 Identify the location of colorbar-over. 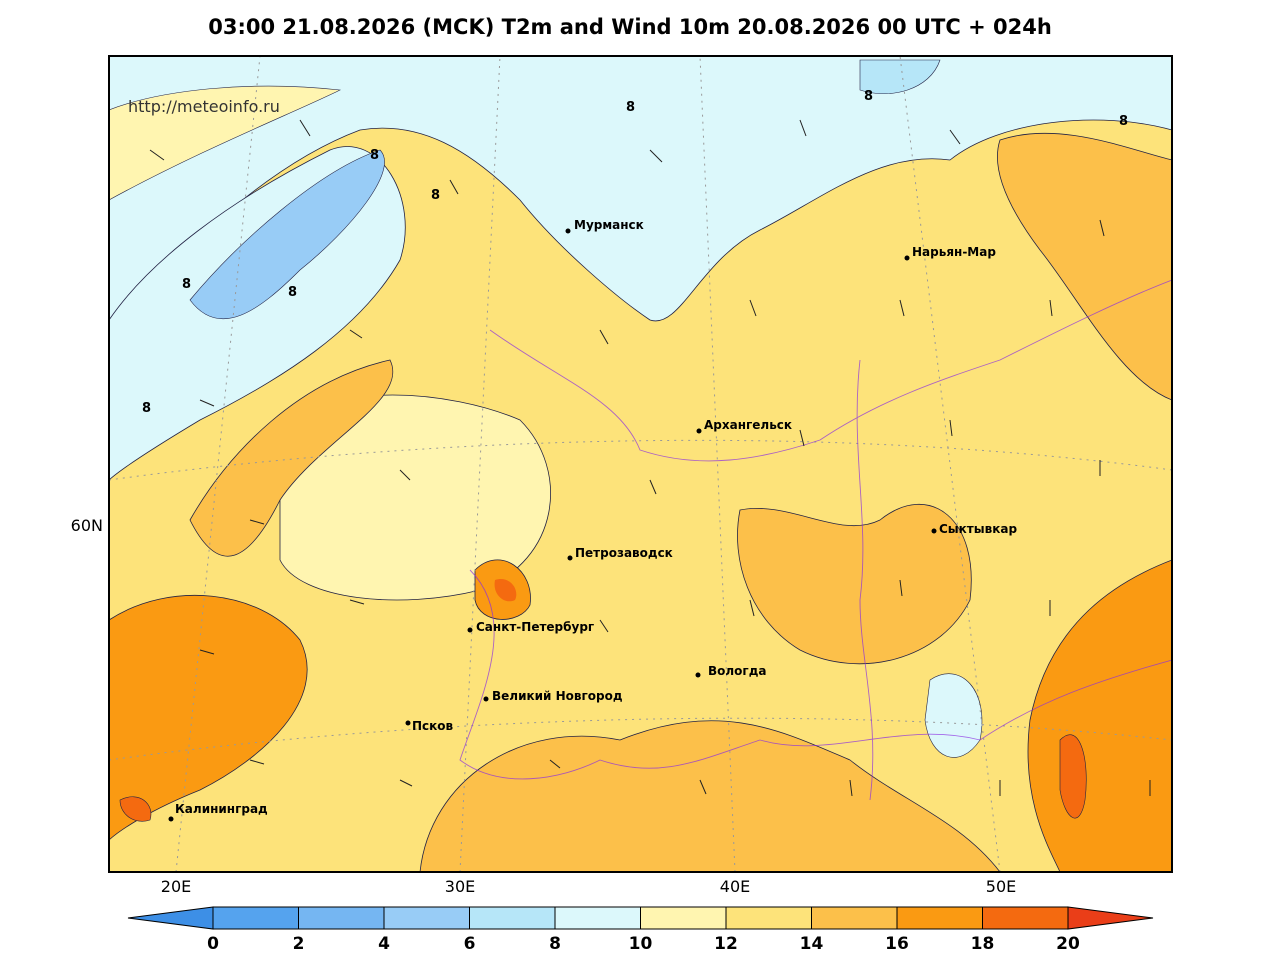
(1110, 918).